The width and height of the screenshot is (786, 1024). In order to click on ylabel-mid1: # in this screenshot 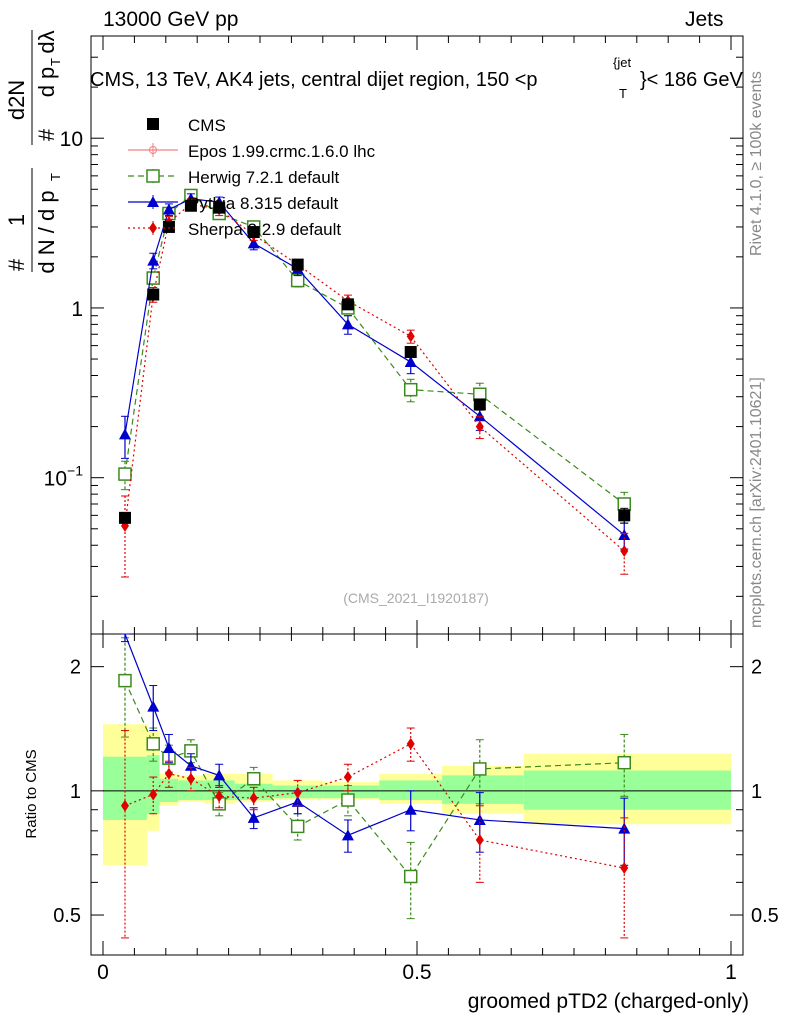, I will do `click(16, 264)`.